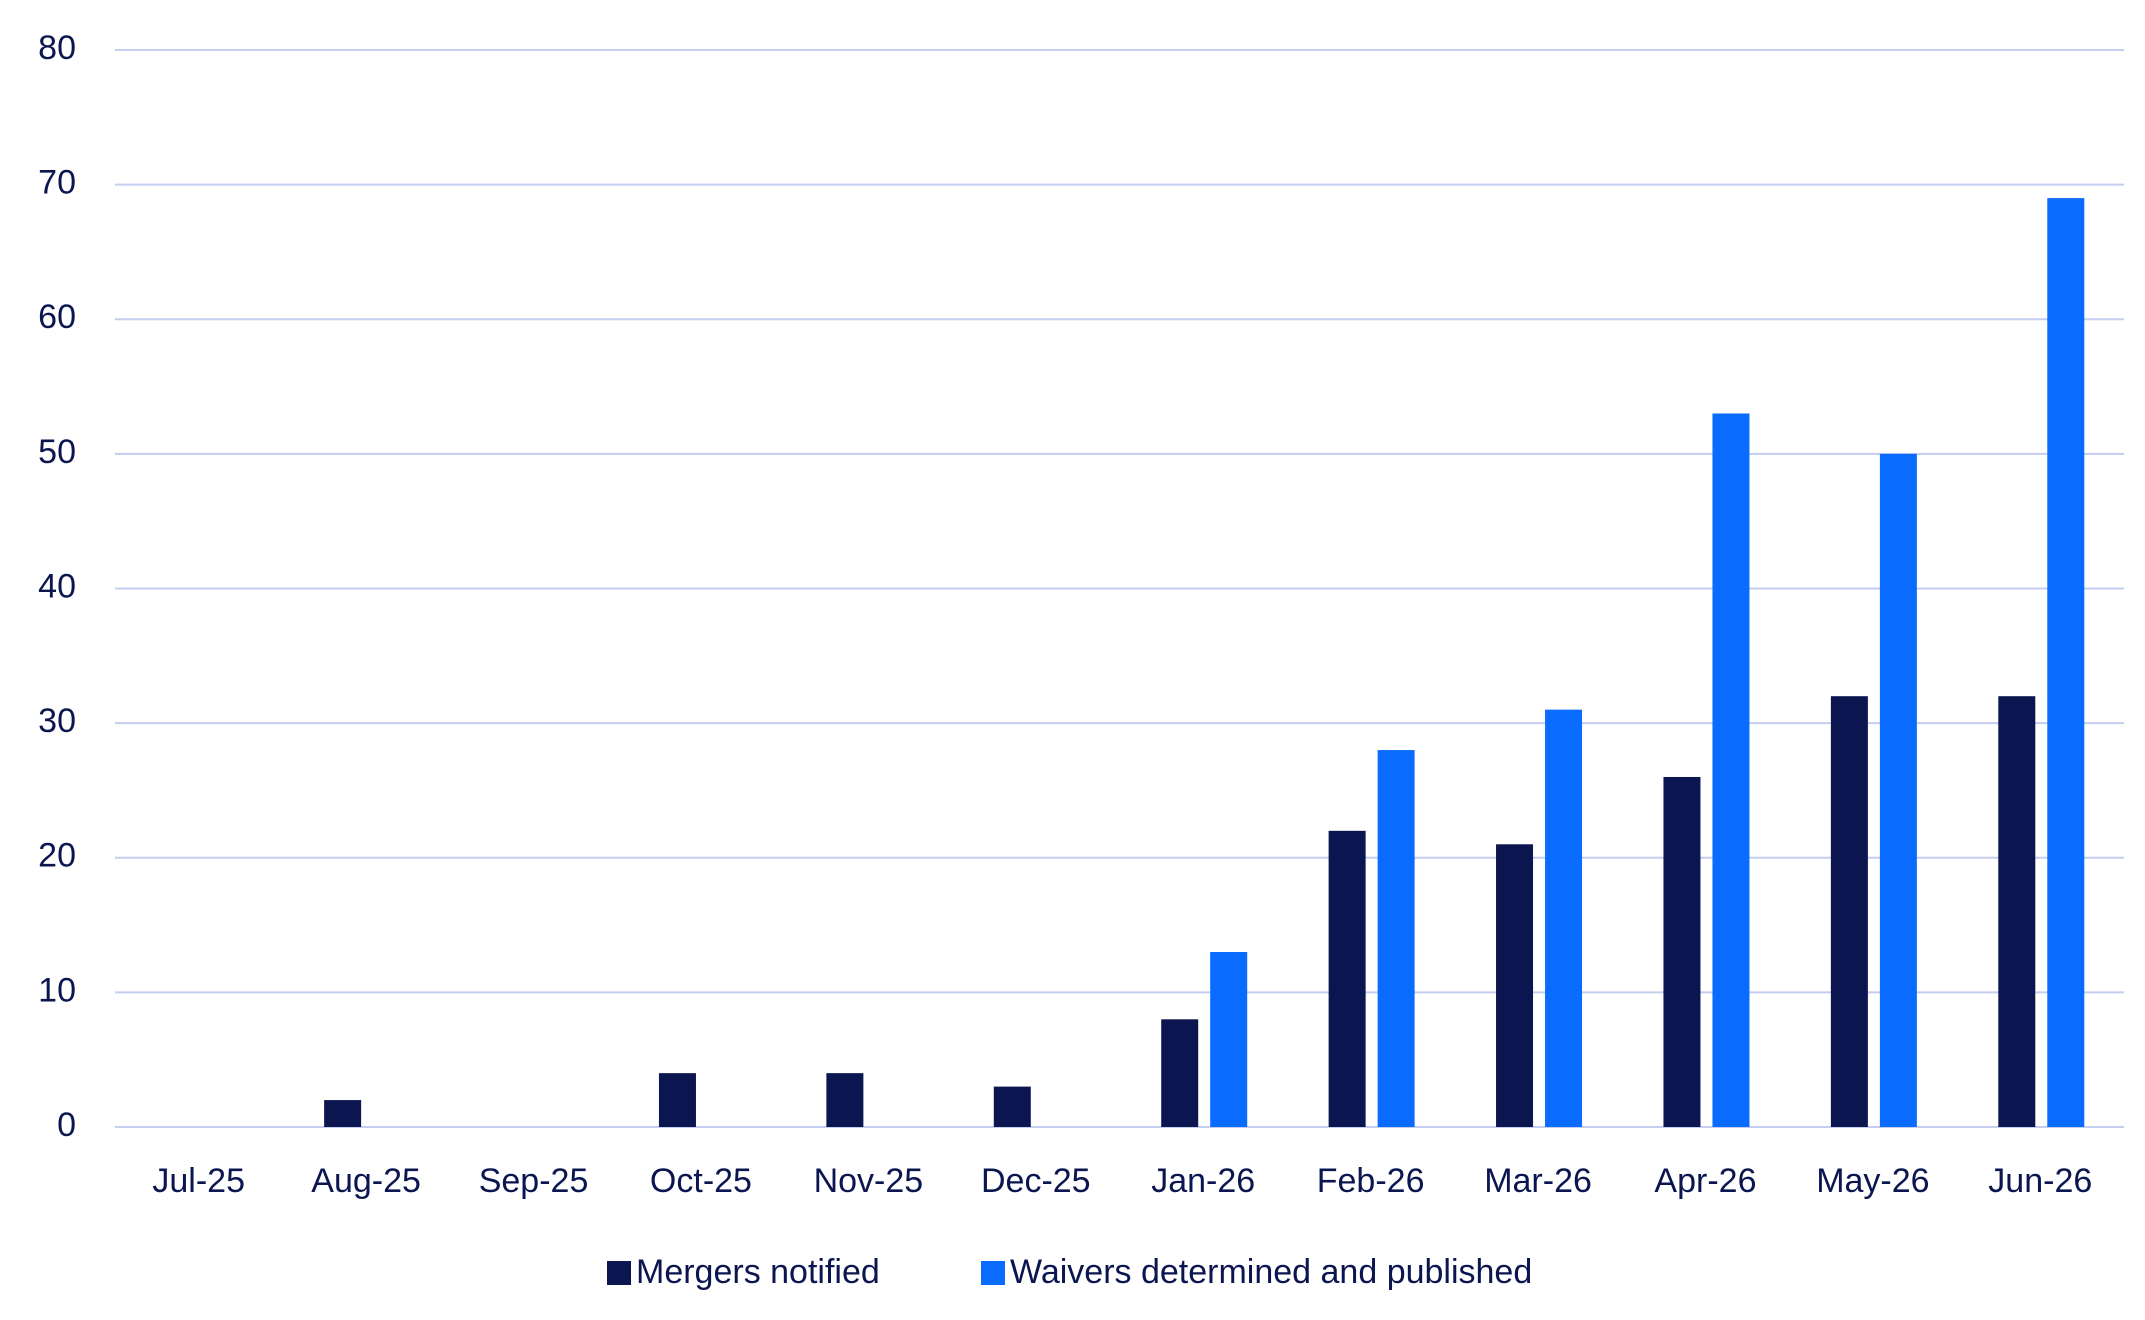 The image size is (2145, 1320). What do you see at coordinates (57, 452) in the screenshot?
I see `y-tick-label: 50` at bounding box center [57, 452].